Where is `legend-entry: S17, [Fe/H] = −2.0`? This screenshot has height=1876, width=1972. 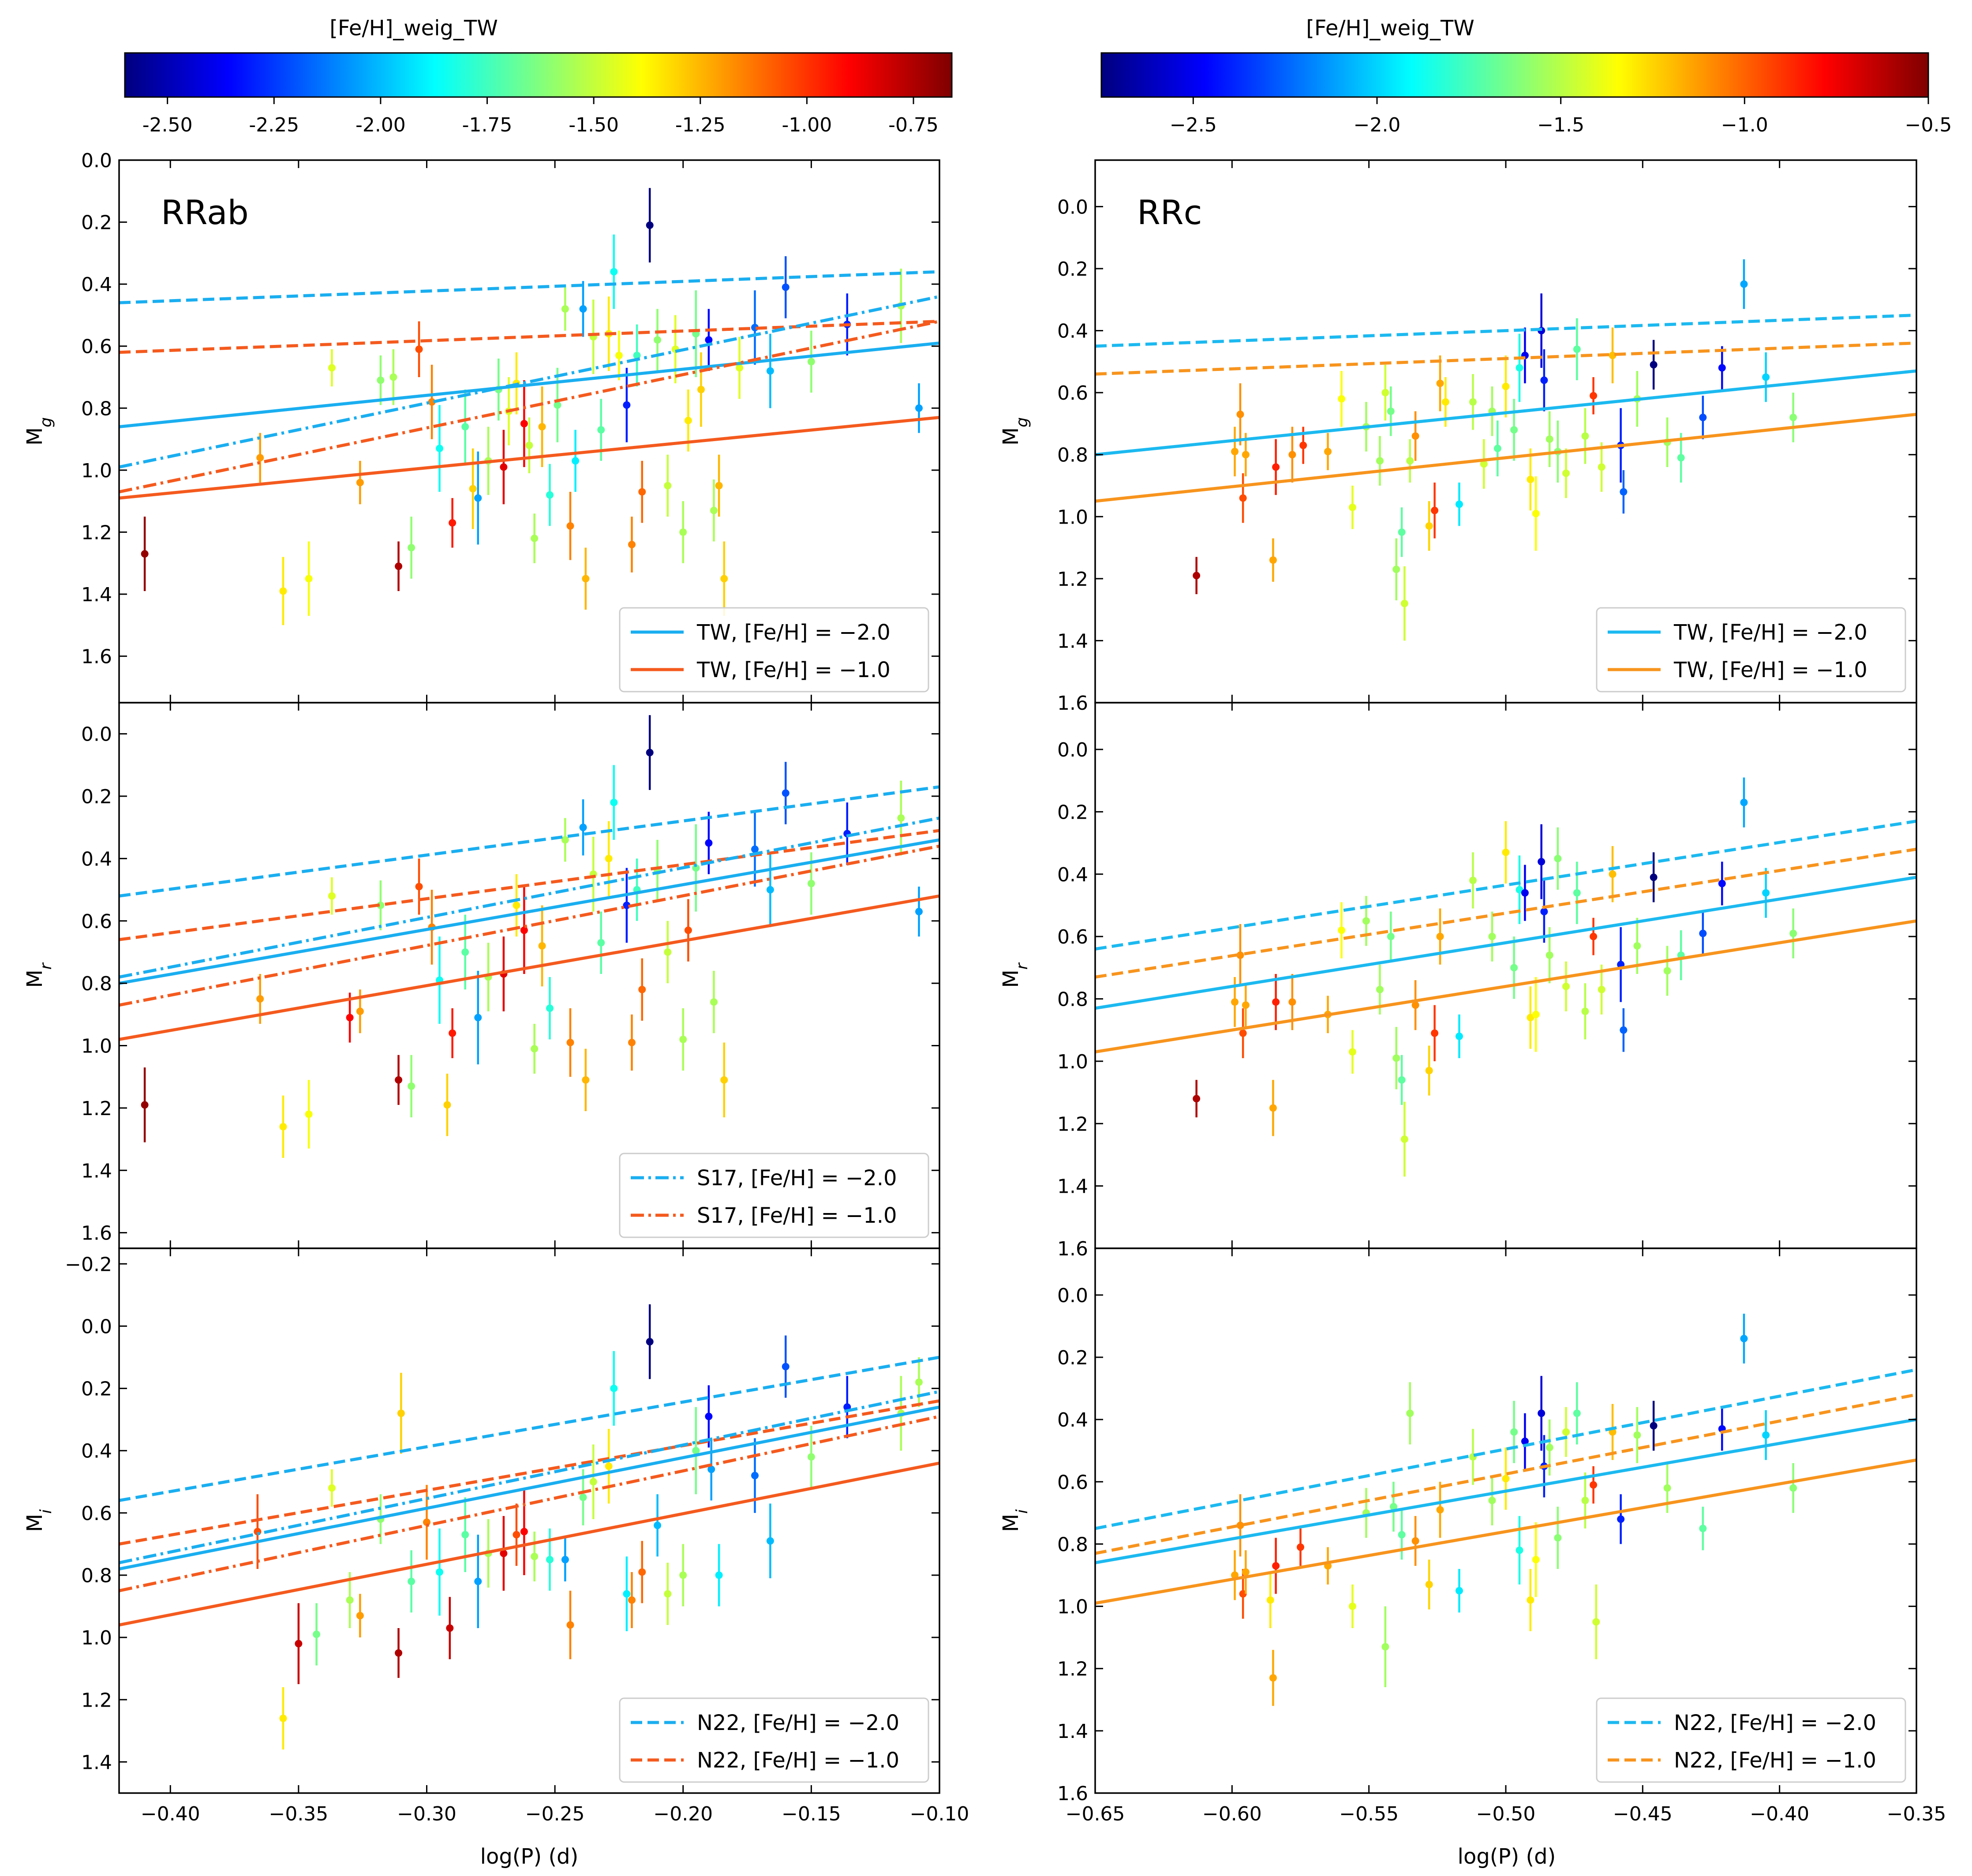 legend-entry: S17, [Fe/H] = −2.0 is located at coordinates (797, 1178).